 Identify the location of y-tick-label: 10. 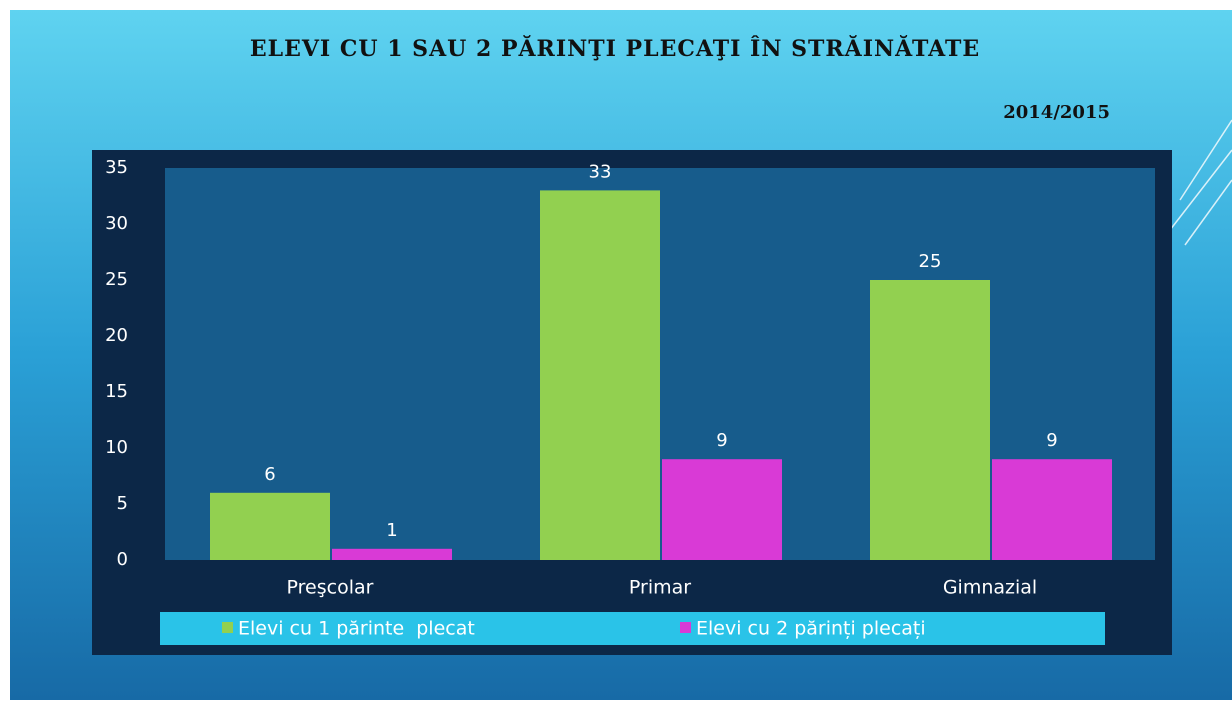
(116, 447).